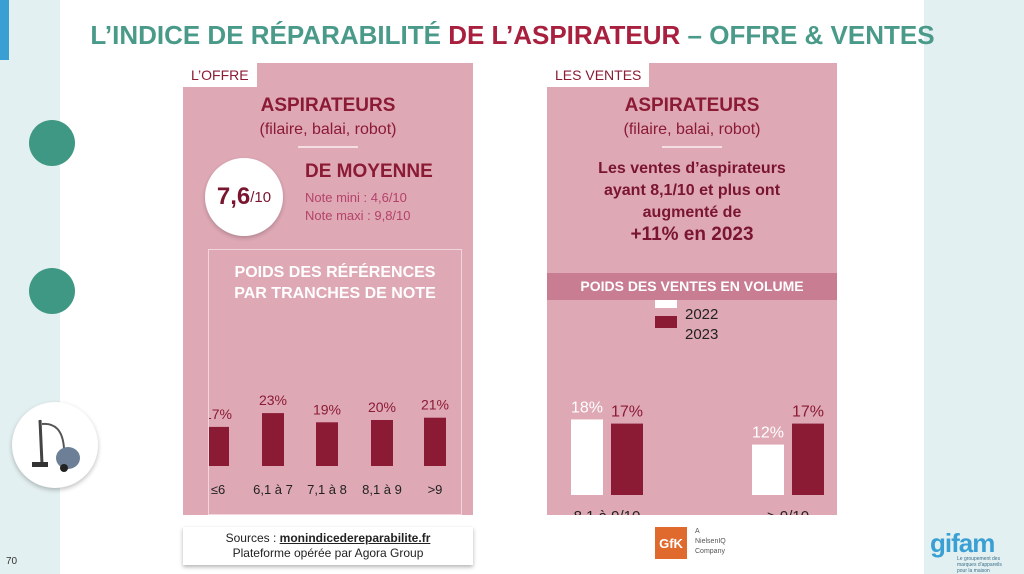 This screenshot has height=574, width=1024. What do you see at coordinates (692, 105) in the screenshot?
I see `ventes-heading: ASPIRATEURS` at bounding box center [692, 105].